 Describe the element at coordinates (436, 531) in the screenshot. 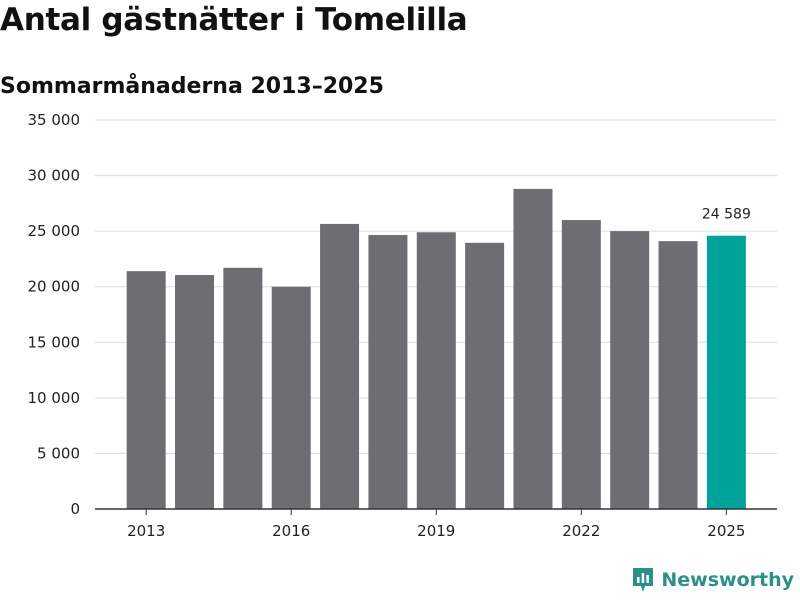

I see `x-tick-label: 2019` at that location.